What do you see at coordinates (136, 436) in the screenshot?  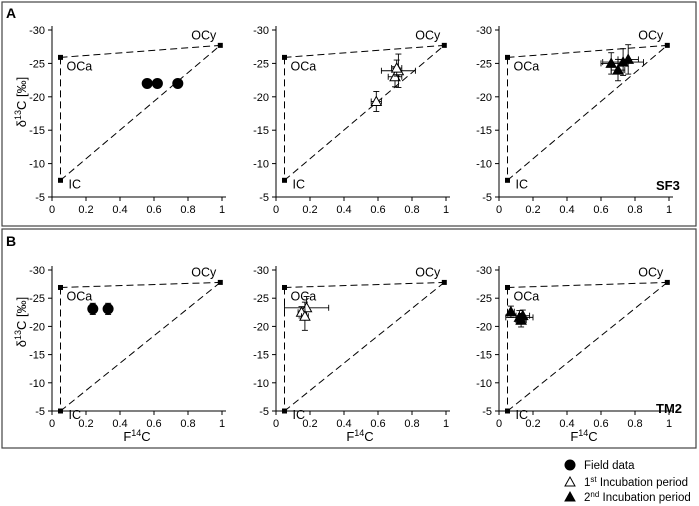 I see `x-axis-label-1: F14C` at bounding box center [136, 436].